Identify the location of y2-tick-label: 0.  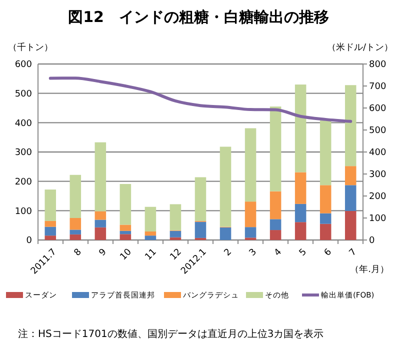
(372, 241).